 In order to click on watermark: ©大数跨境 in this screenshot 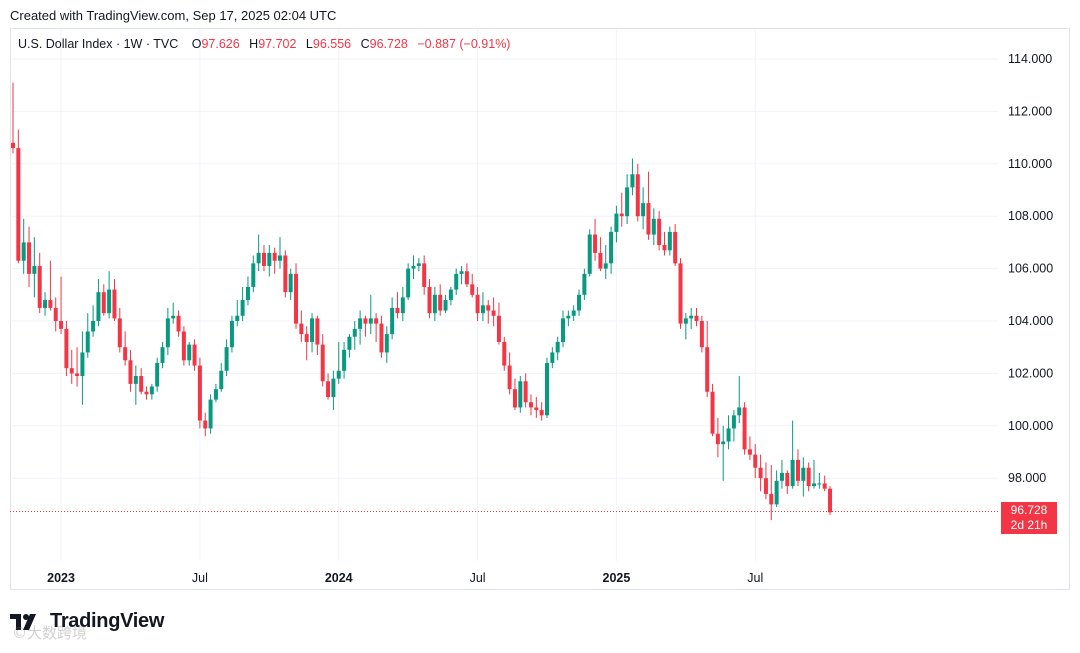, I will do `click(50, 633)`.